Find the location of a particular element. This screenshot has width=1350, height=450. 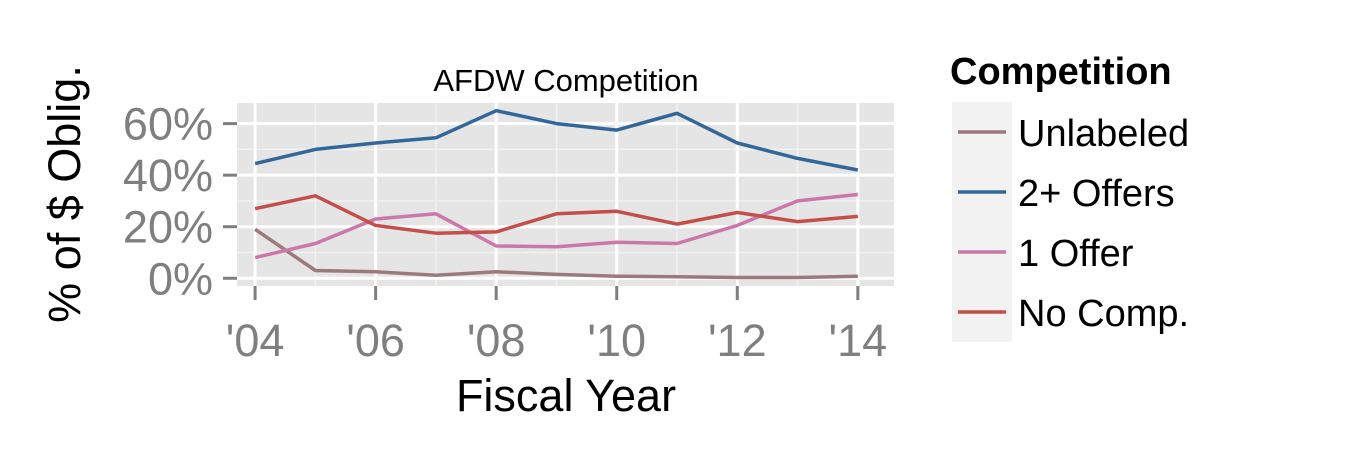

x-tick-label: '04 is located at coordinates (255, 340).